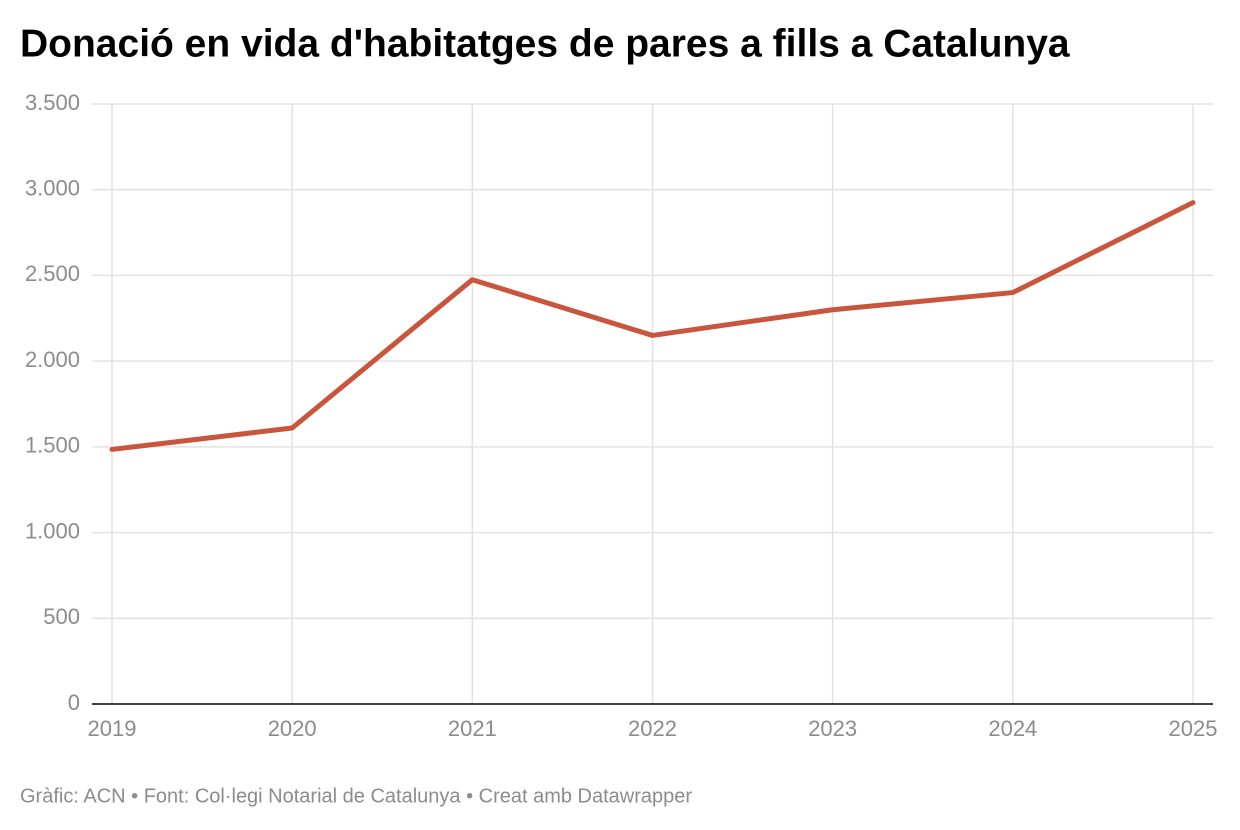 The height and width of the screenshot is (830, 1240). Describe the element at coordinates (52, 359) in the screenshot. I see `y-tick-label: 2.000` at that location.